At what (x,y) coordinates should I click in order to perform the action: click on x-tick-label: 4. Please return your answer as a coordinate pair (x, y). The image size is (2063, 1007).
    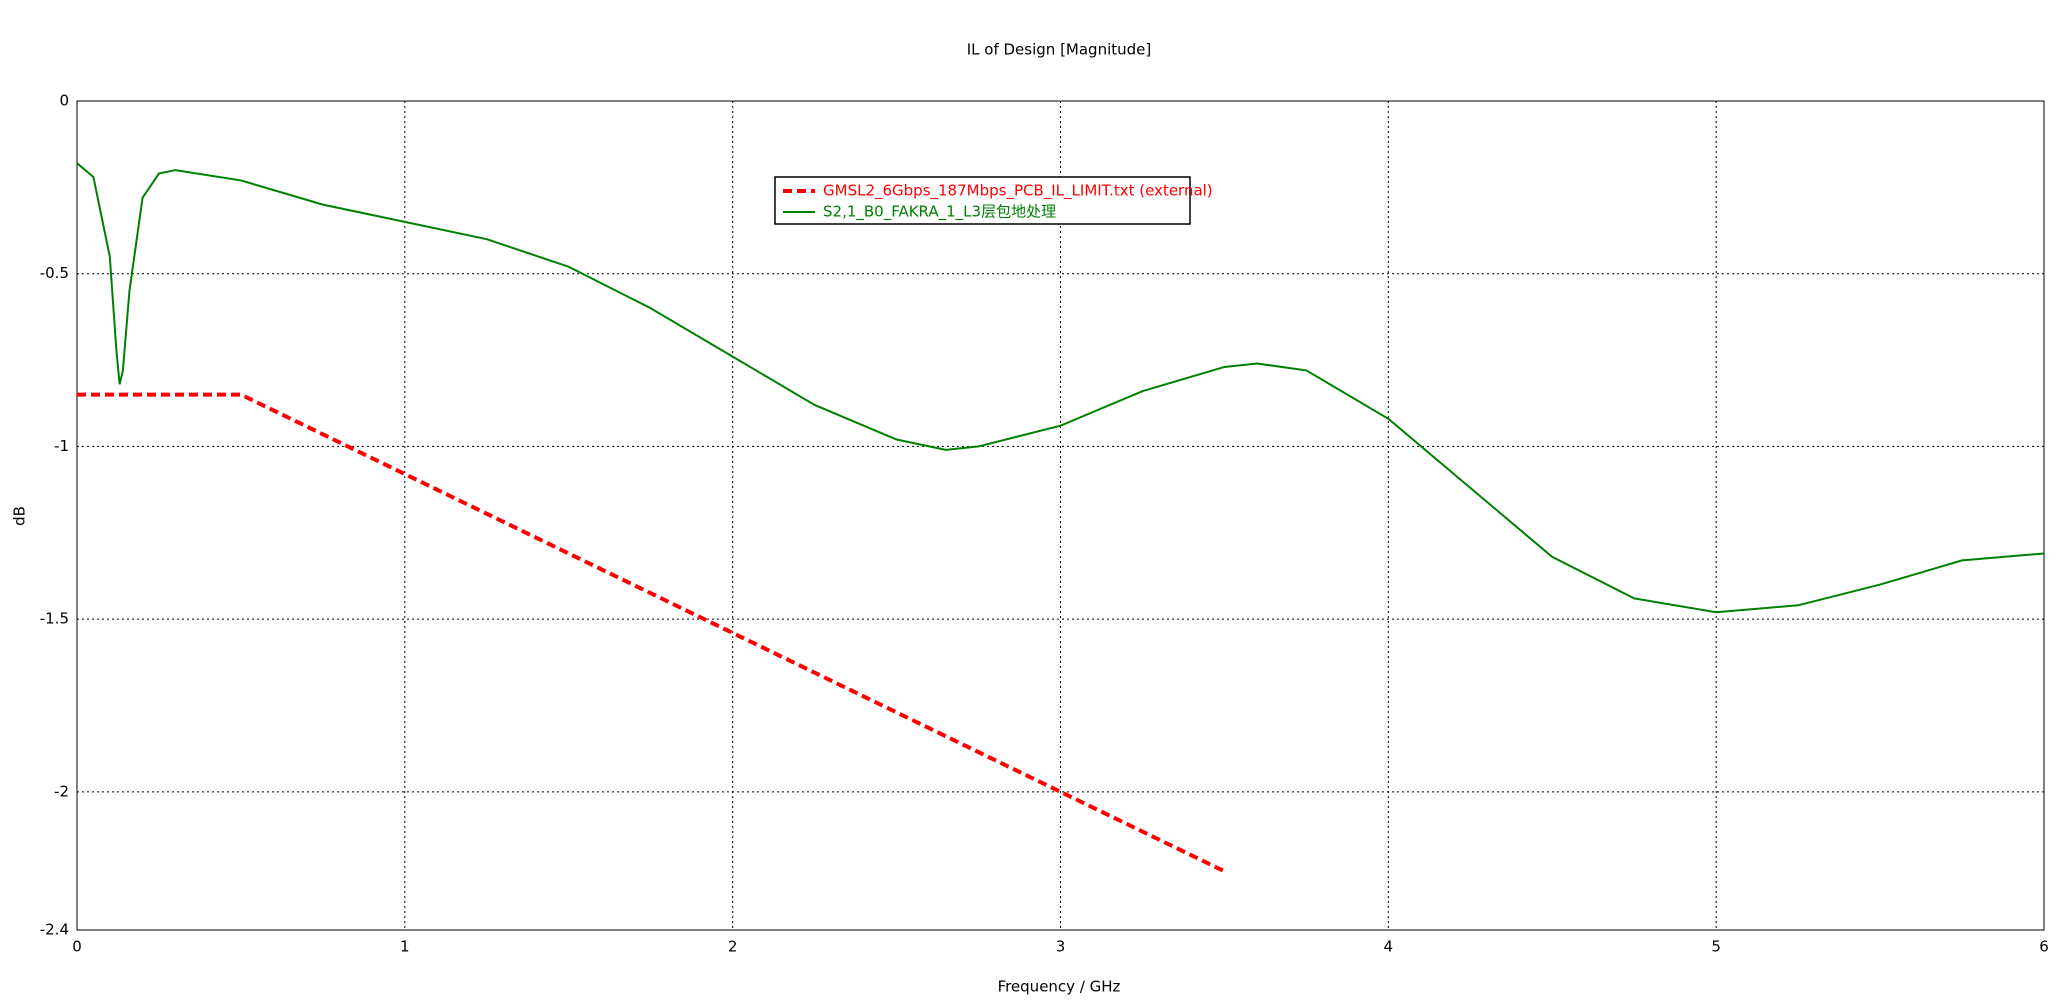
    Looking at the image, I should click on (1389, 947).